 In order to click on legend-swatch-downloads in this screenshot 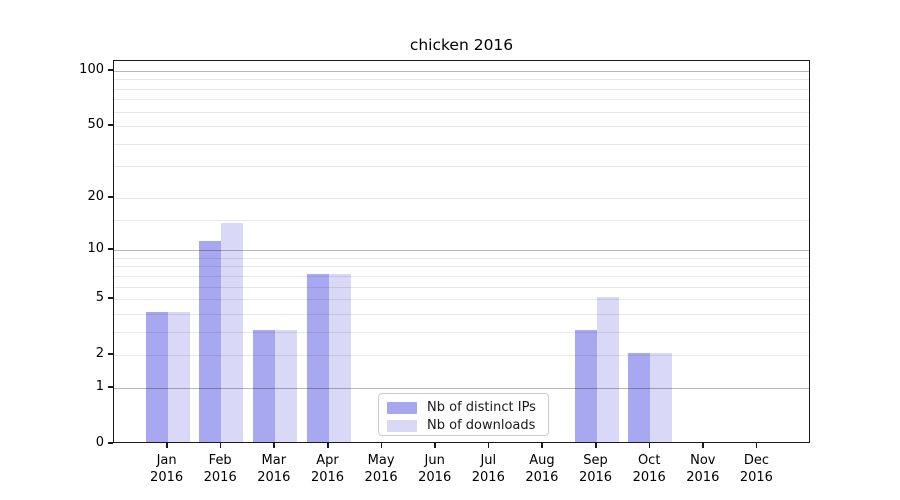, I will do `click(402, 425)`.